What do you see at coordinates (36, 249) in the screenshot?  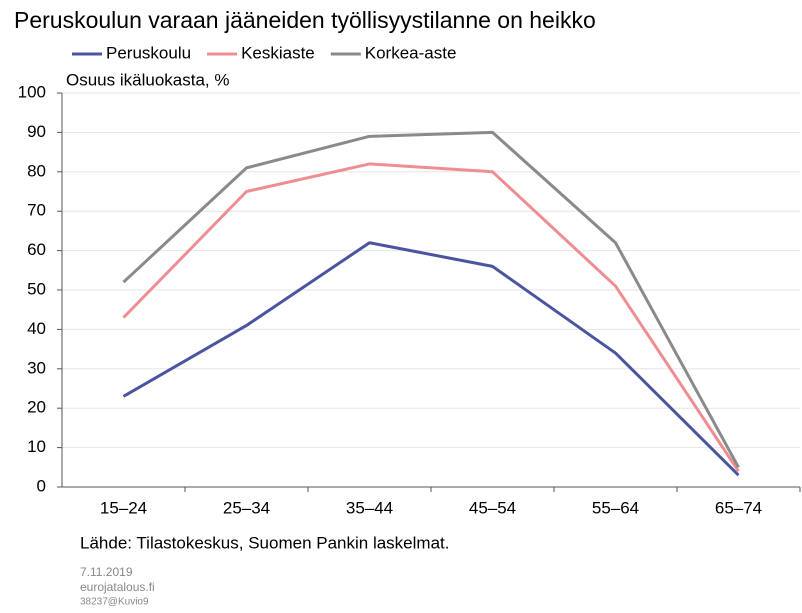 I see `y-tick-label: 60` at bounding box center [36, 249].